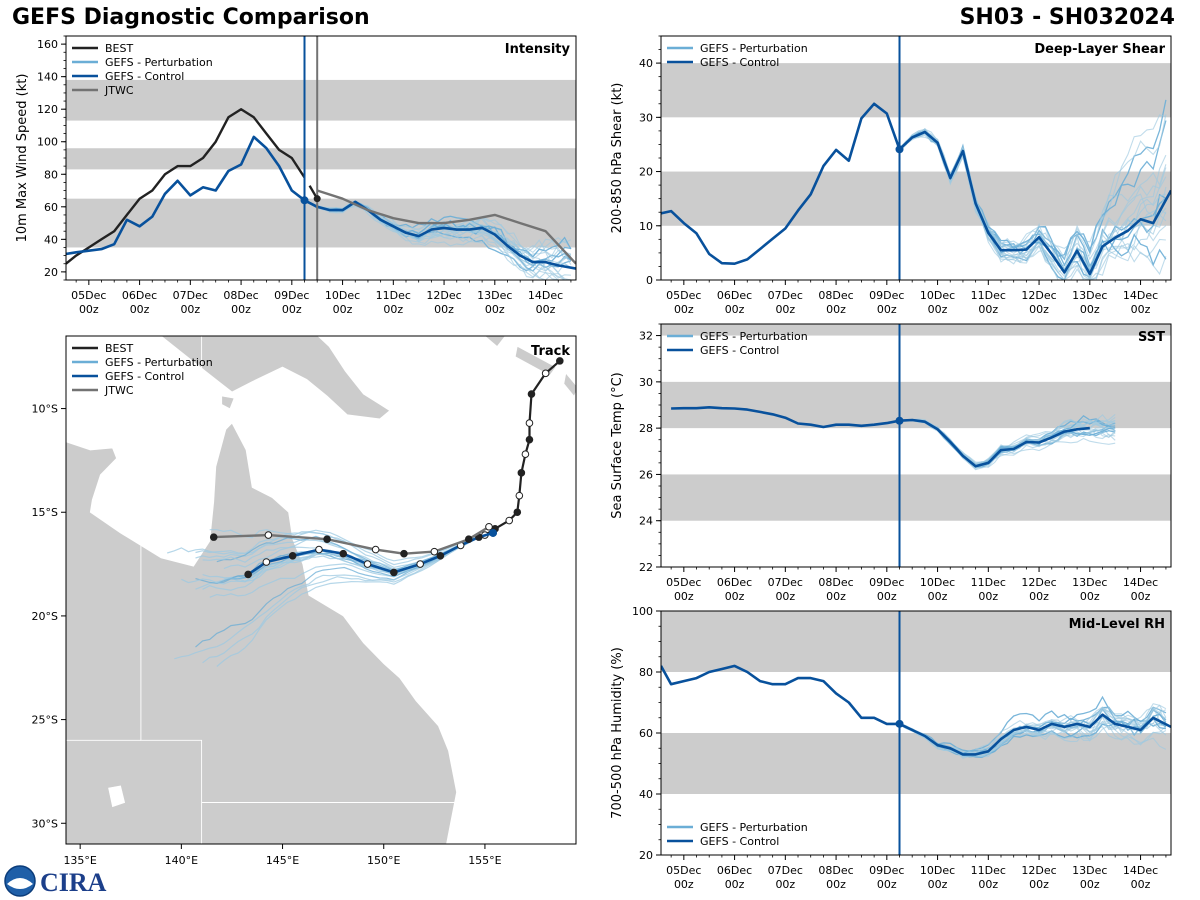  I want to click on rh-xtick-label: 07Dec, so click(785, 870).